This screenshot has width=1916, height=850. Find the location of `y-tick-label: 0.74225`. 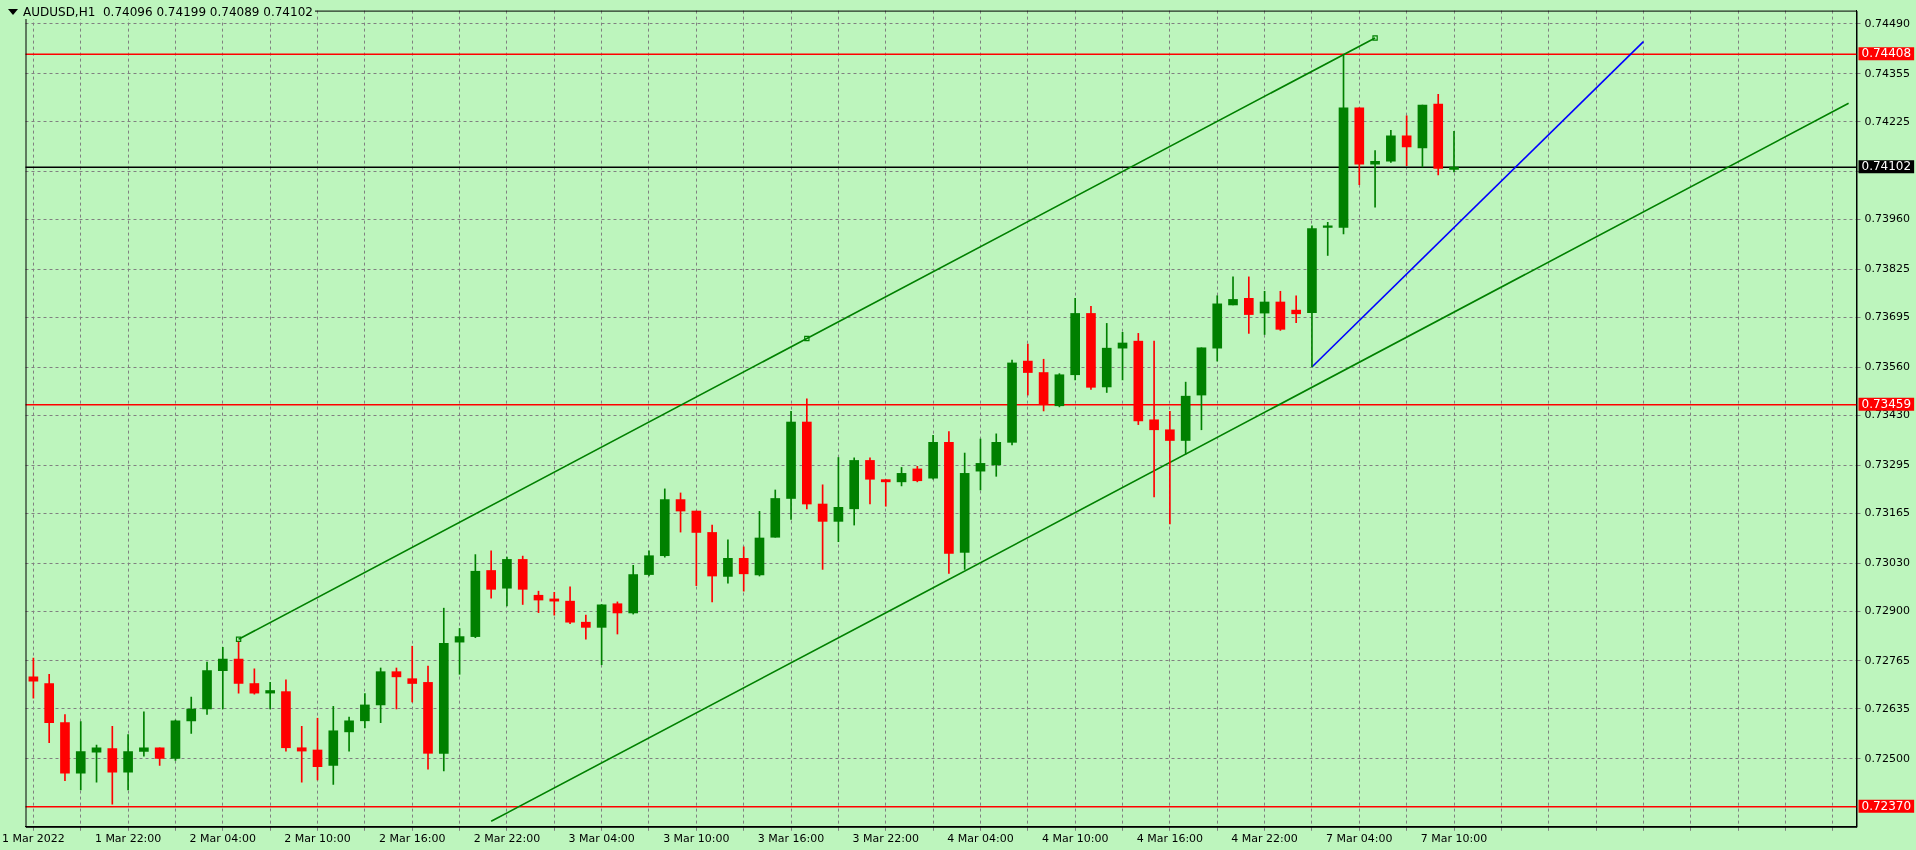

y-tick-label: 0.74225 is located at coordinates (1887, 121).